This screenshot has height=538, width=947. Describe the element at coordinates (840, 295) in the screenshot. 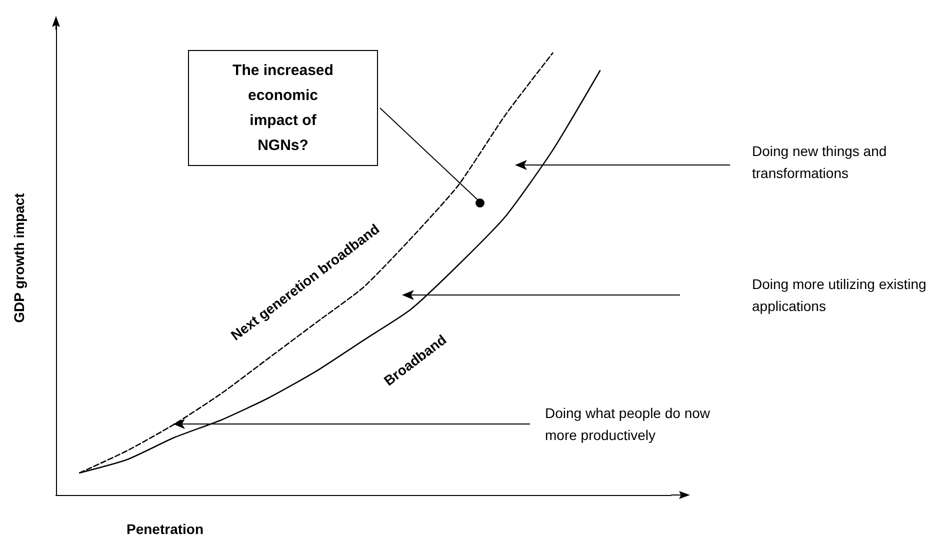

I see `text: Doing more utilizing existing applications` at that location.